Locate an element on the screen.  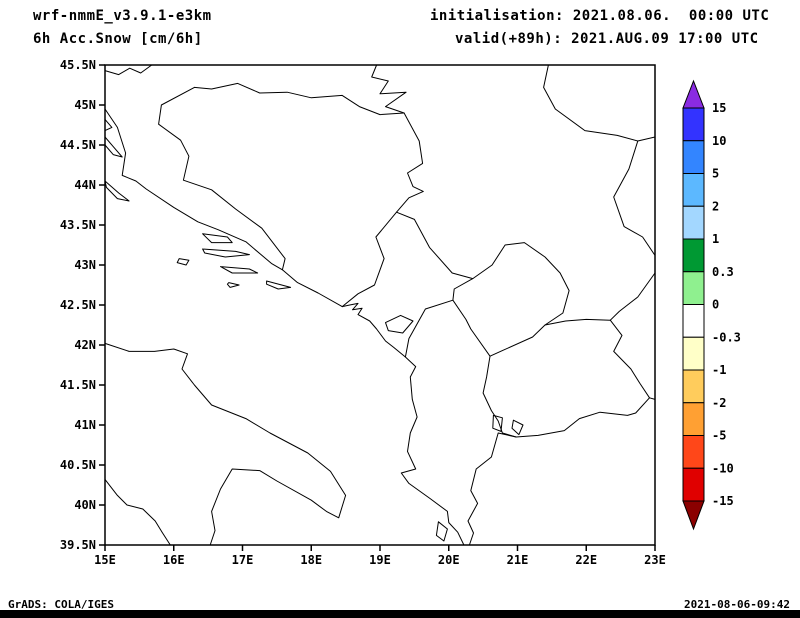
x-tick-label: 20E is located at coordinates (448, 560).